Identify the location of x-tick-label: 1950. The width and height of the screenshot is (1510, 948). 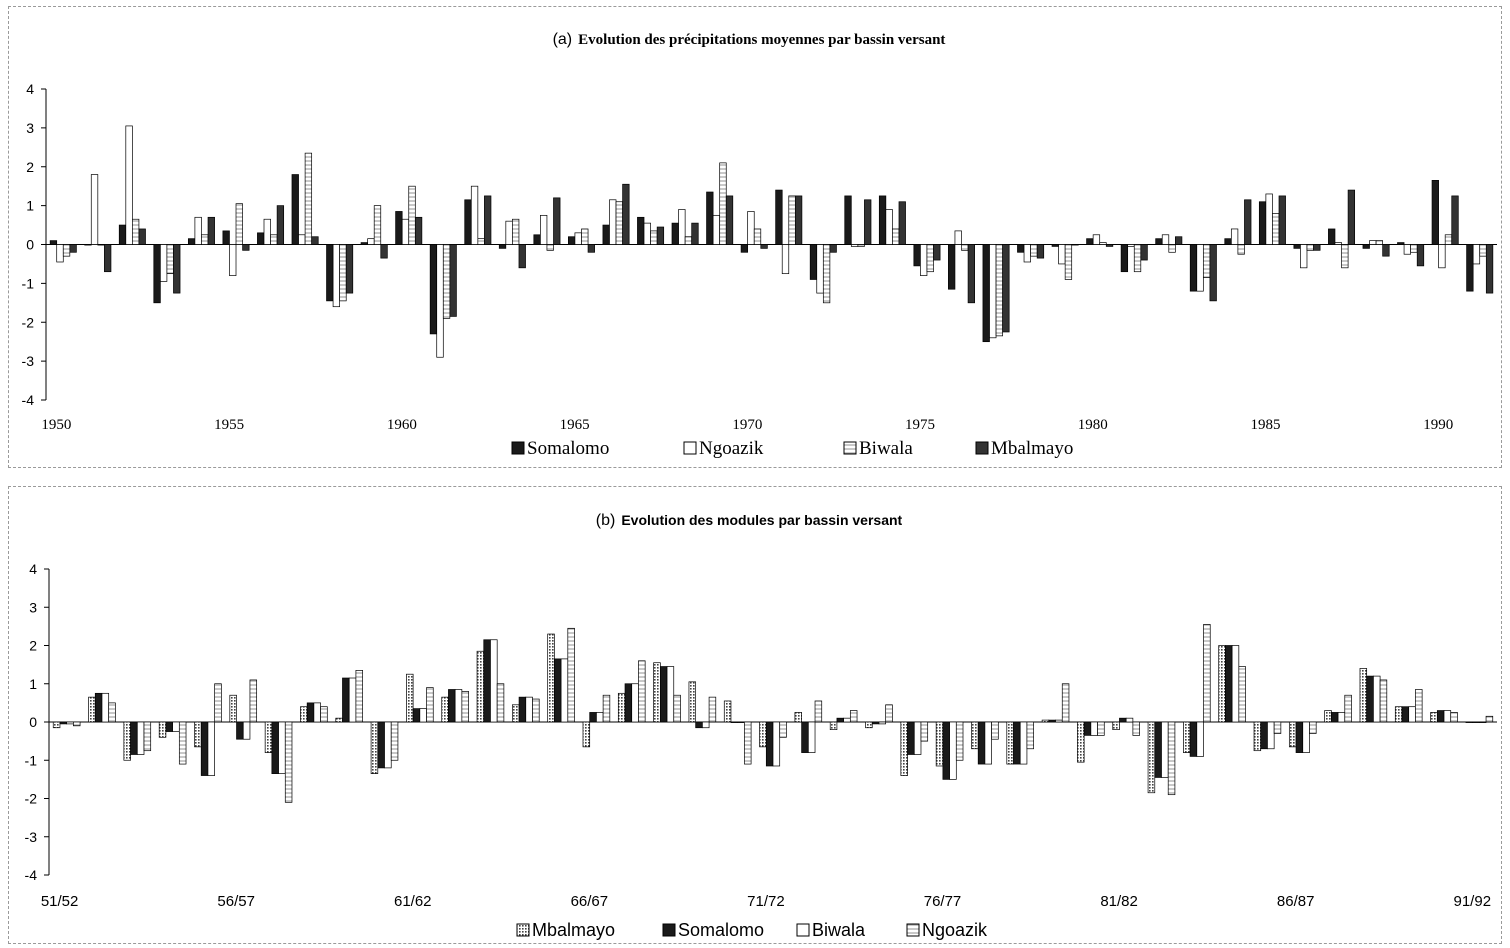
(56, 425).